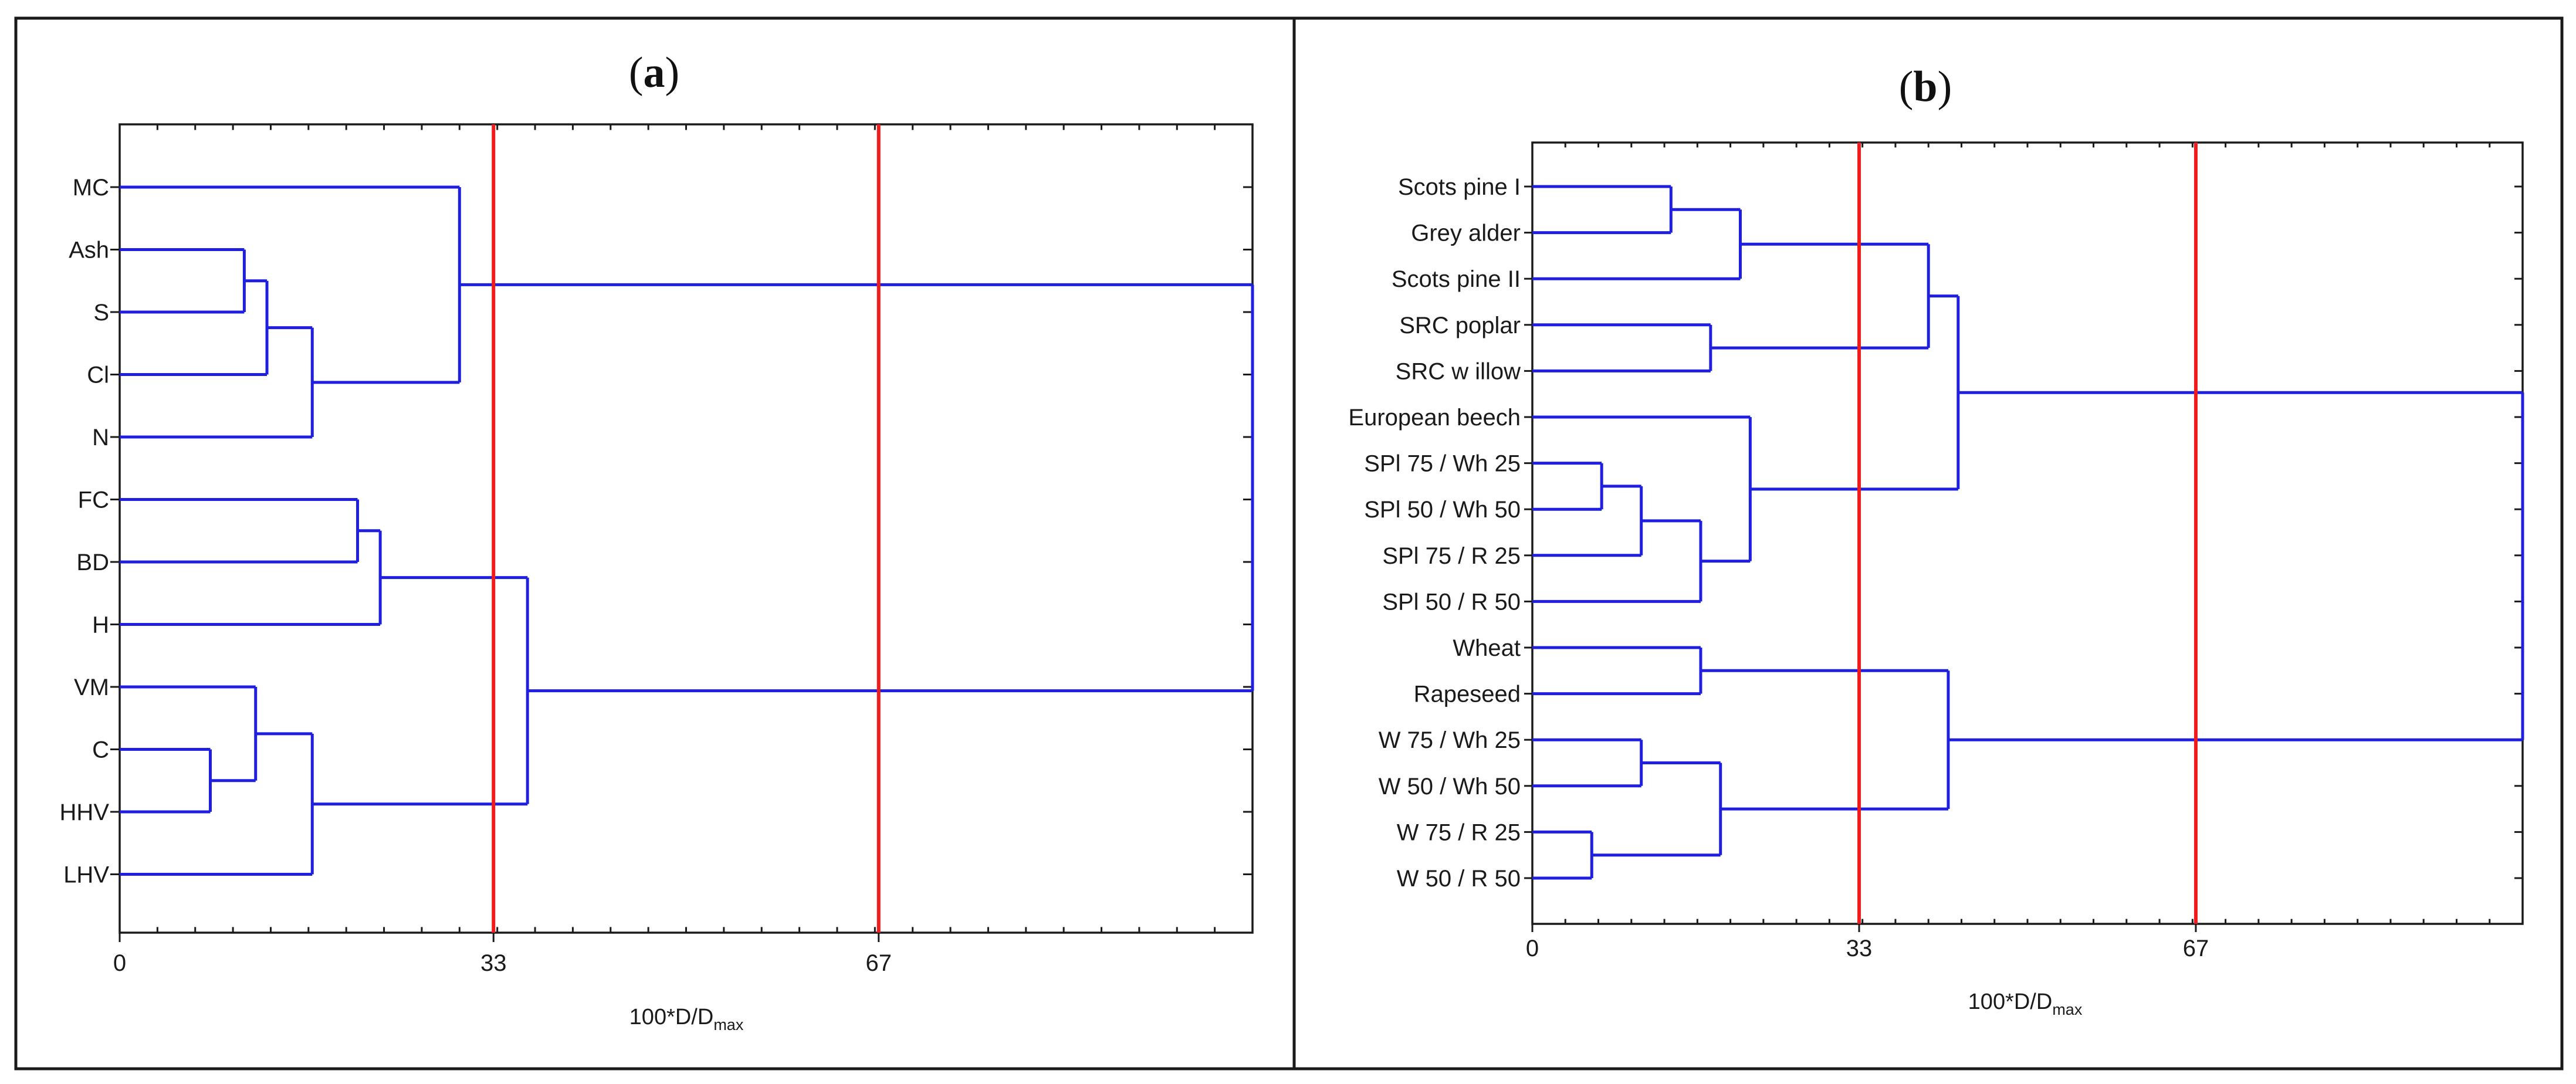 This screenshot has height=1084, width=2576. I want to click on panel-b-title: (b), so click(1925, 87).